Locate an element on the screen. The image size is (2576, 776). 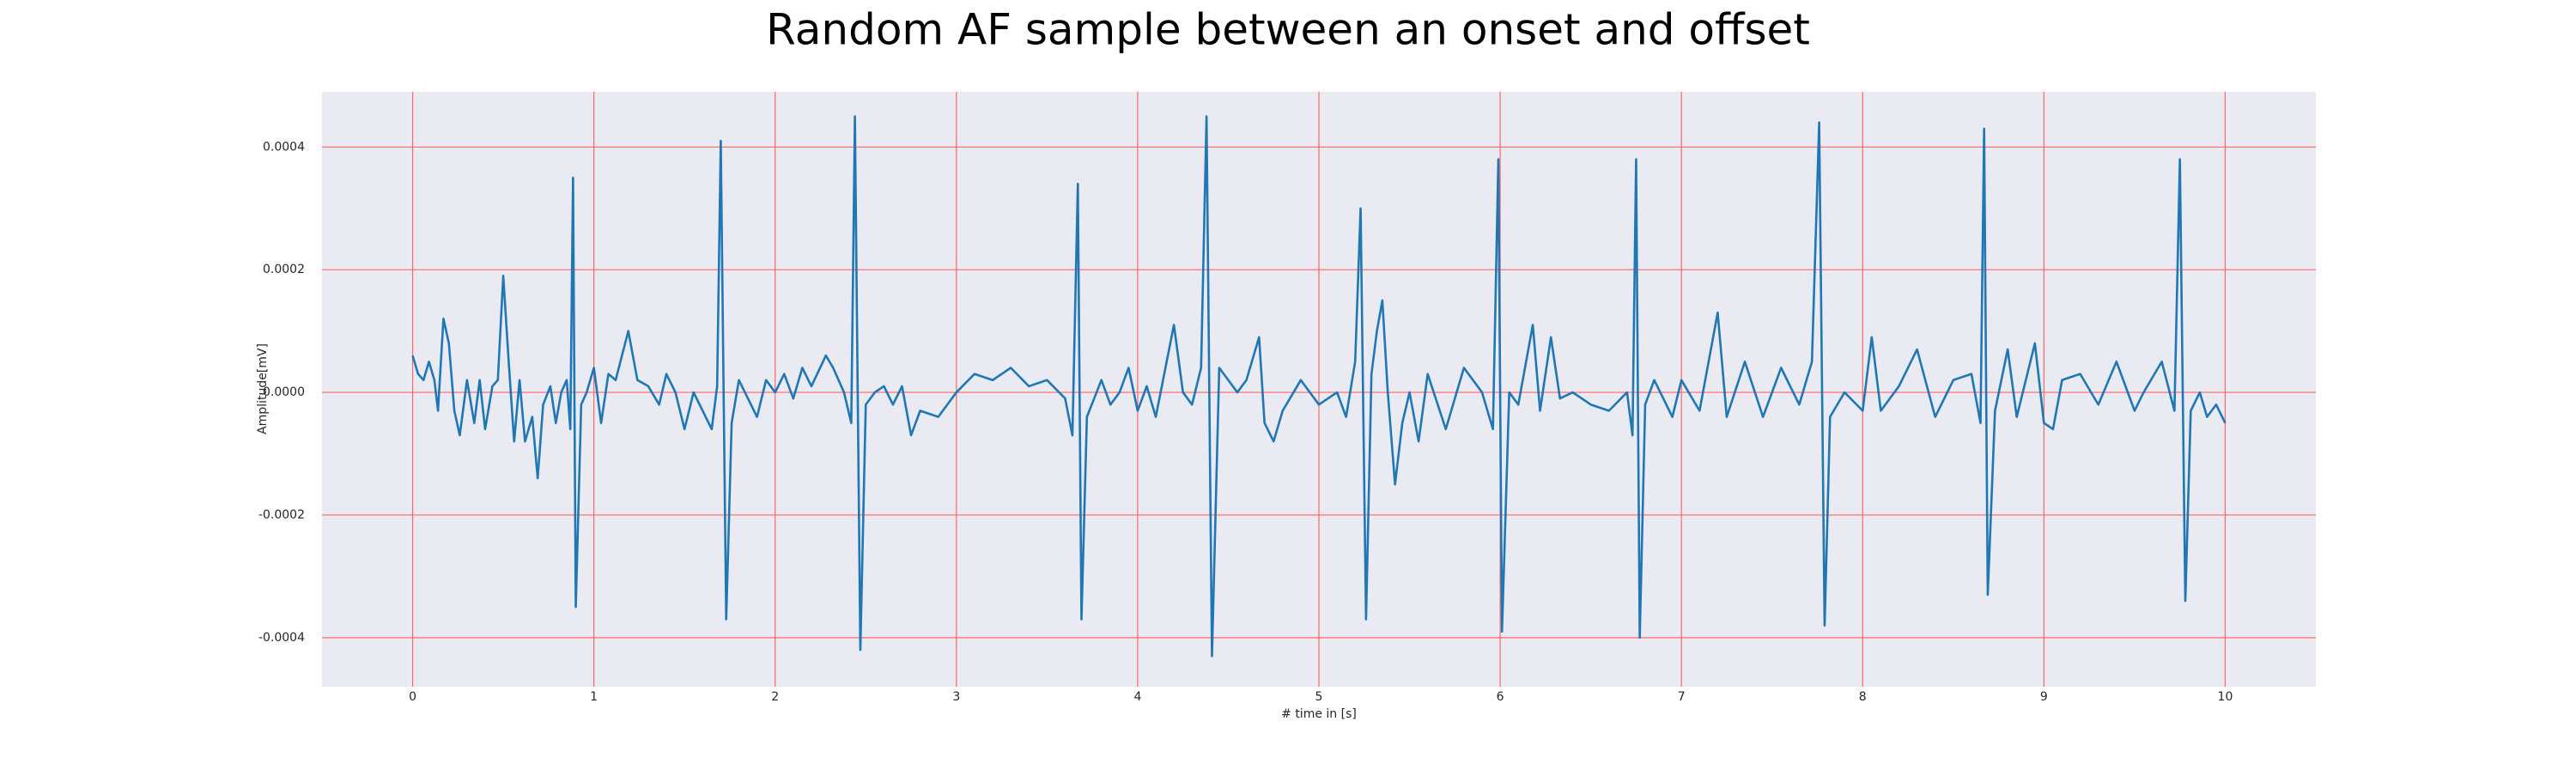
x-tick-label: 4 is located at coordinates (1137, 697).